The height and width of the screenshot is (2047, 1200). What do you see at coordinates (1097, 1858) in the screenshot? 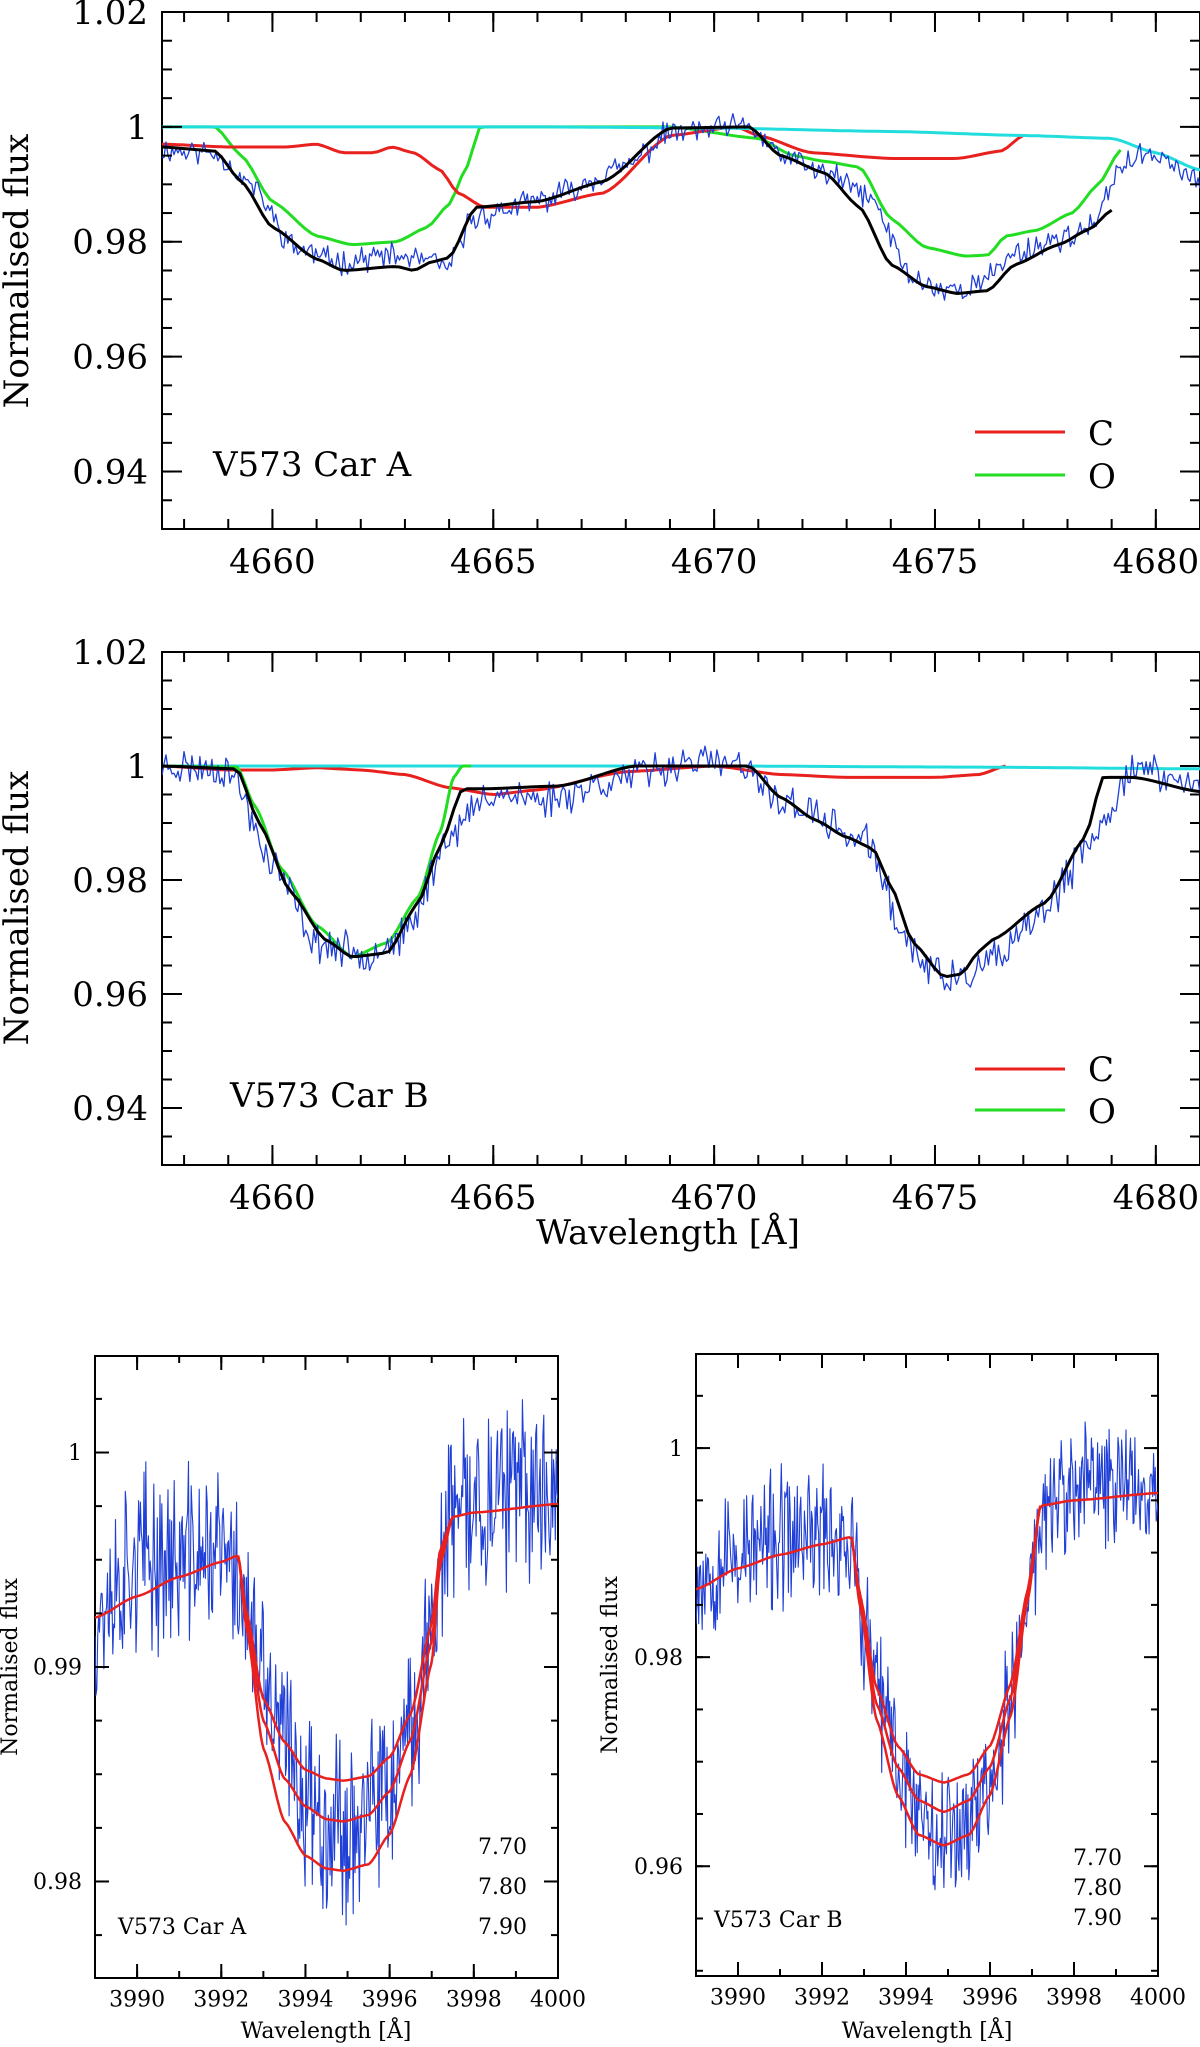
I see `abundance-label-b-1: 7.70` at bounding box center [1097, 1858].